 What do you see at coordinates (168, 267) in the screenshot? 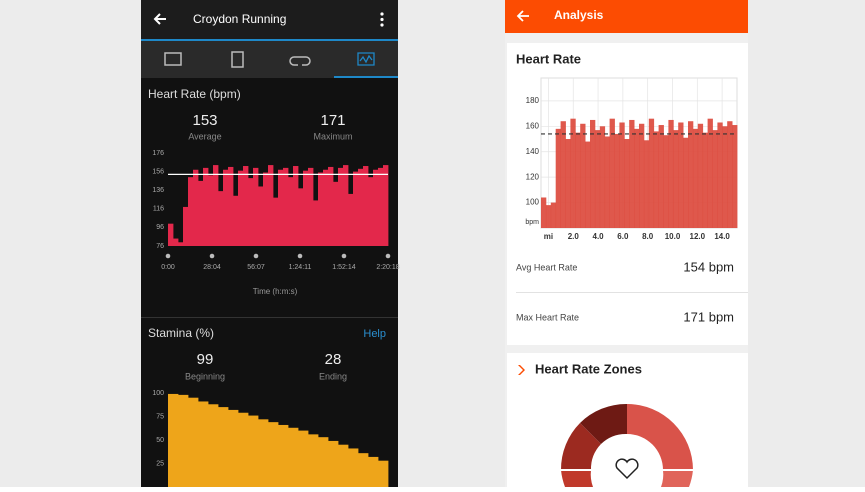
I see `x-tick-label: 0:00` at bounding box center [168, 267].